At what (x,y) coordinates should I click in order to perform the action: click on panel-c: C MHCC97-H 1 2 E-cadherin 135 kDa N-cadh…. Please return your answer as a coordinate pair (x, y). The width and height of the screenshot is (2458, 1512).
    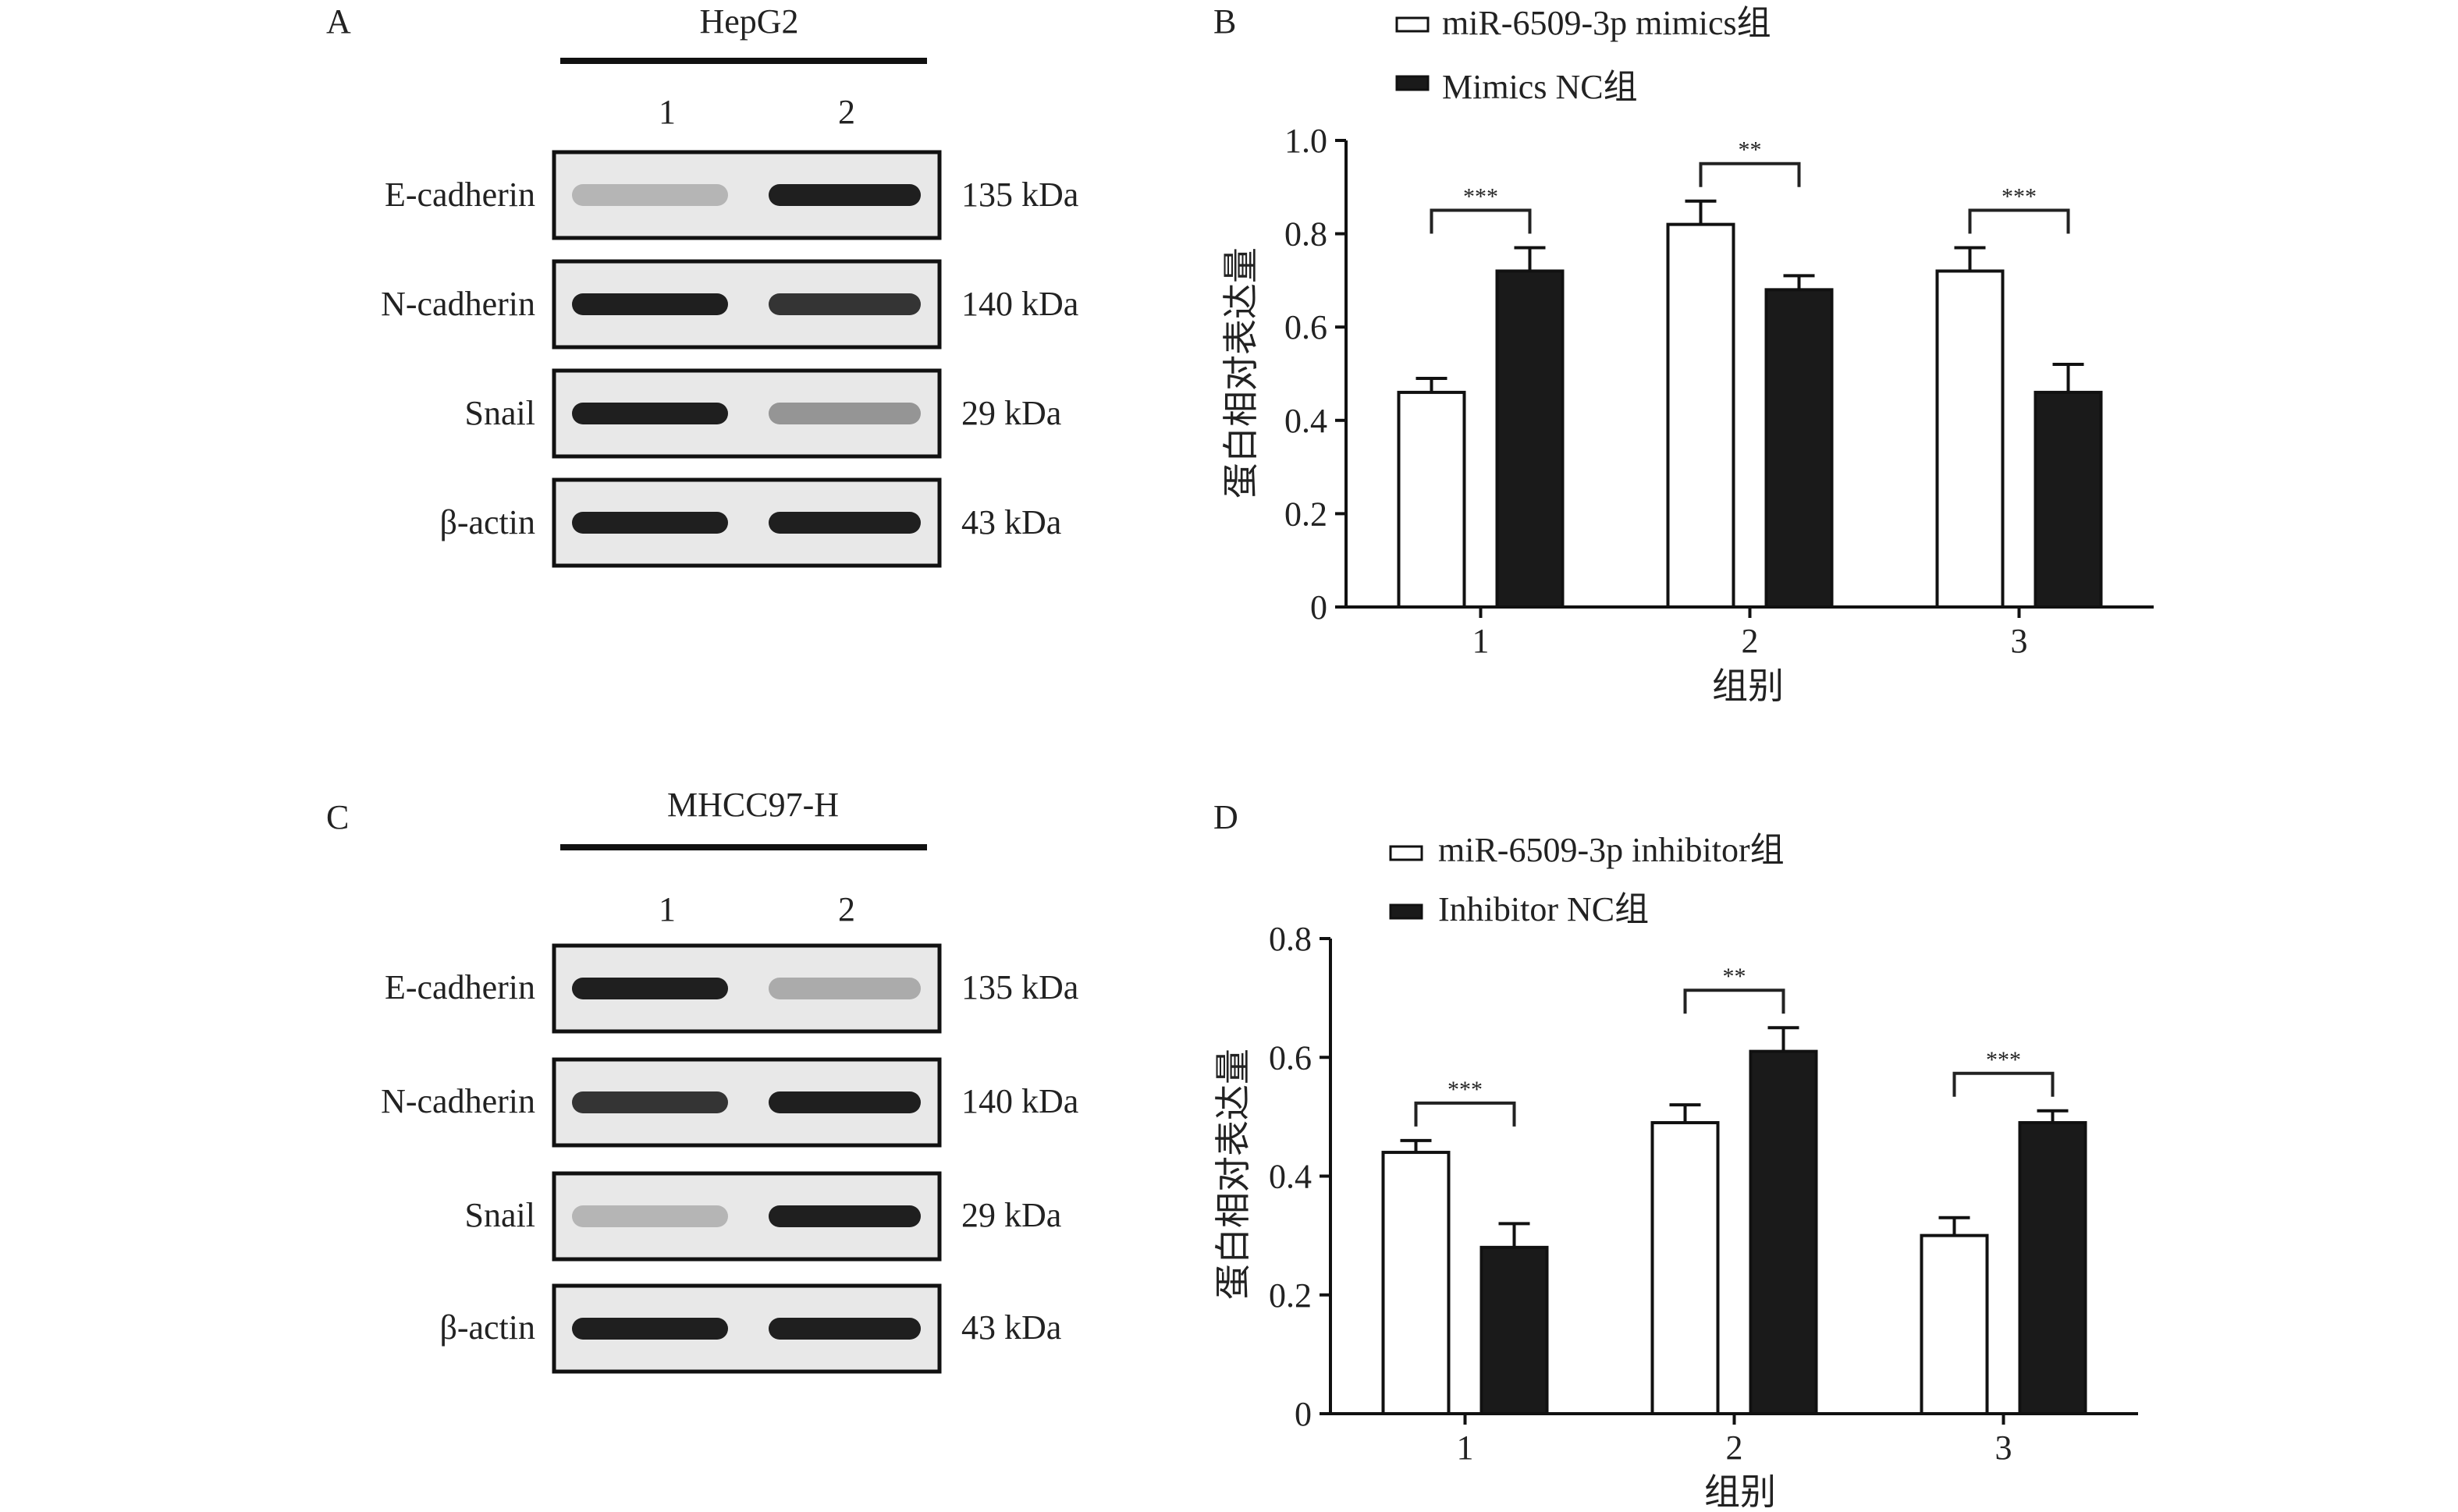
    Looking at the image, I should click on (702, 1080).